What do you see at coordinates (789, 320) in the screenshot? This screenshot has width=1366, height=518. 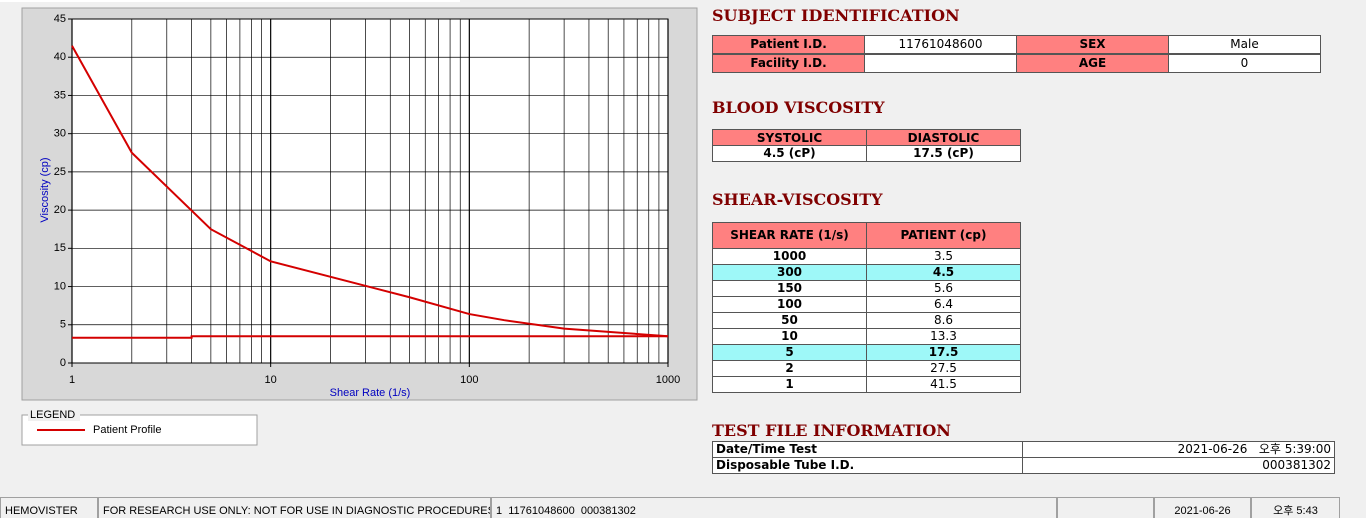 I see `cell: 50` at bounding box center [789, 320].